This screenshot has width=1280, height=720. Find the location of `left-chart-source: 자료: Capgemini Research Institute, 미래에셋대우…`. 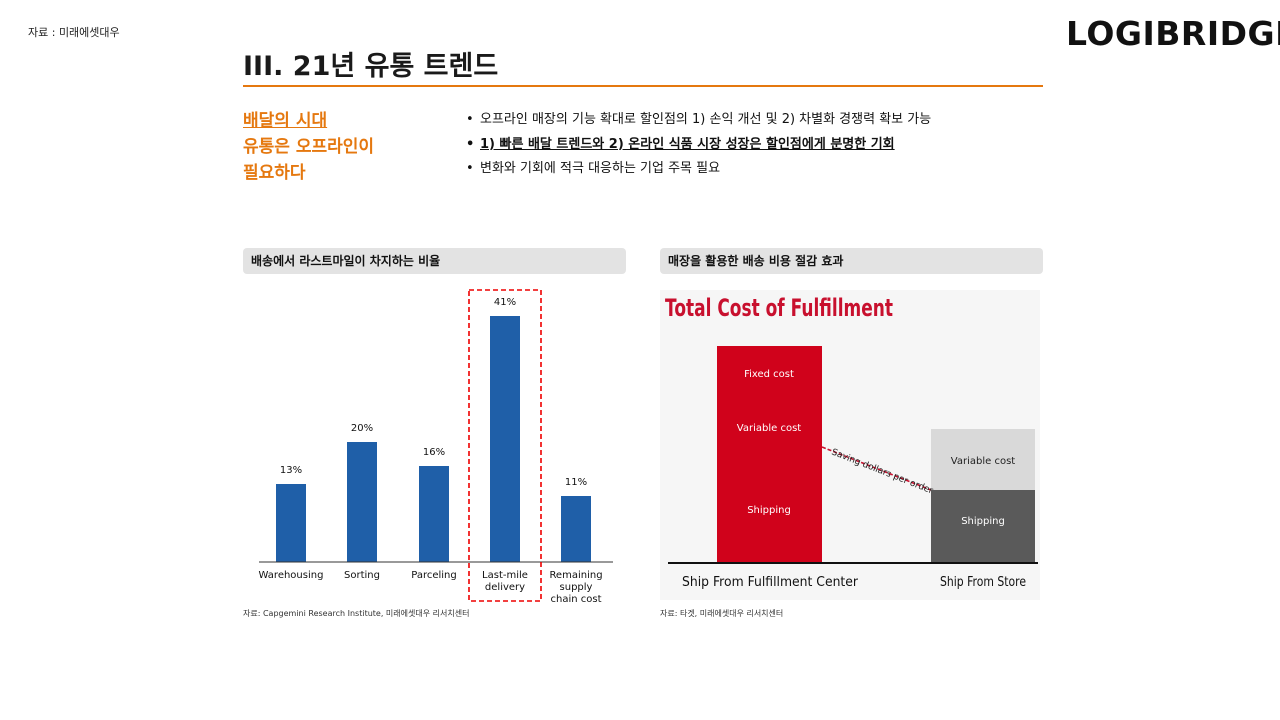

left-chart-source: 자료: Capgemini Research Institute, 미래에셋대우… is located at coordinates (356, 613).